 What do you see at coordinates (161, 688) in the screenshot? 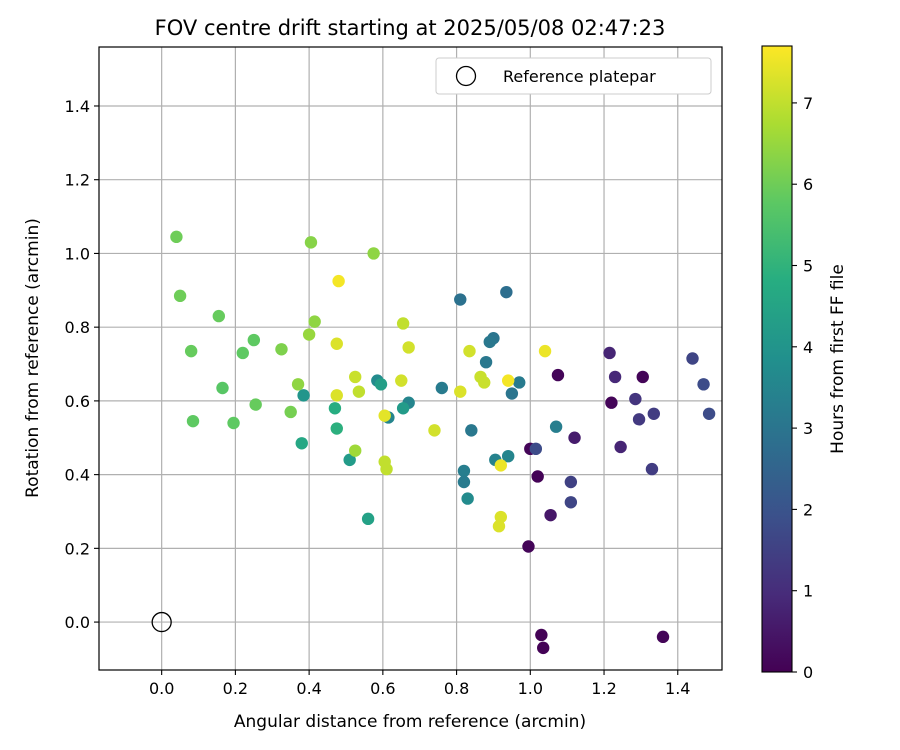
I see `x-tick-label: 0.0` at bounding box center [161, 688].